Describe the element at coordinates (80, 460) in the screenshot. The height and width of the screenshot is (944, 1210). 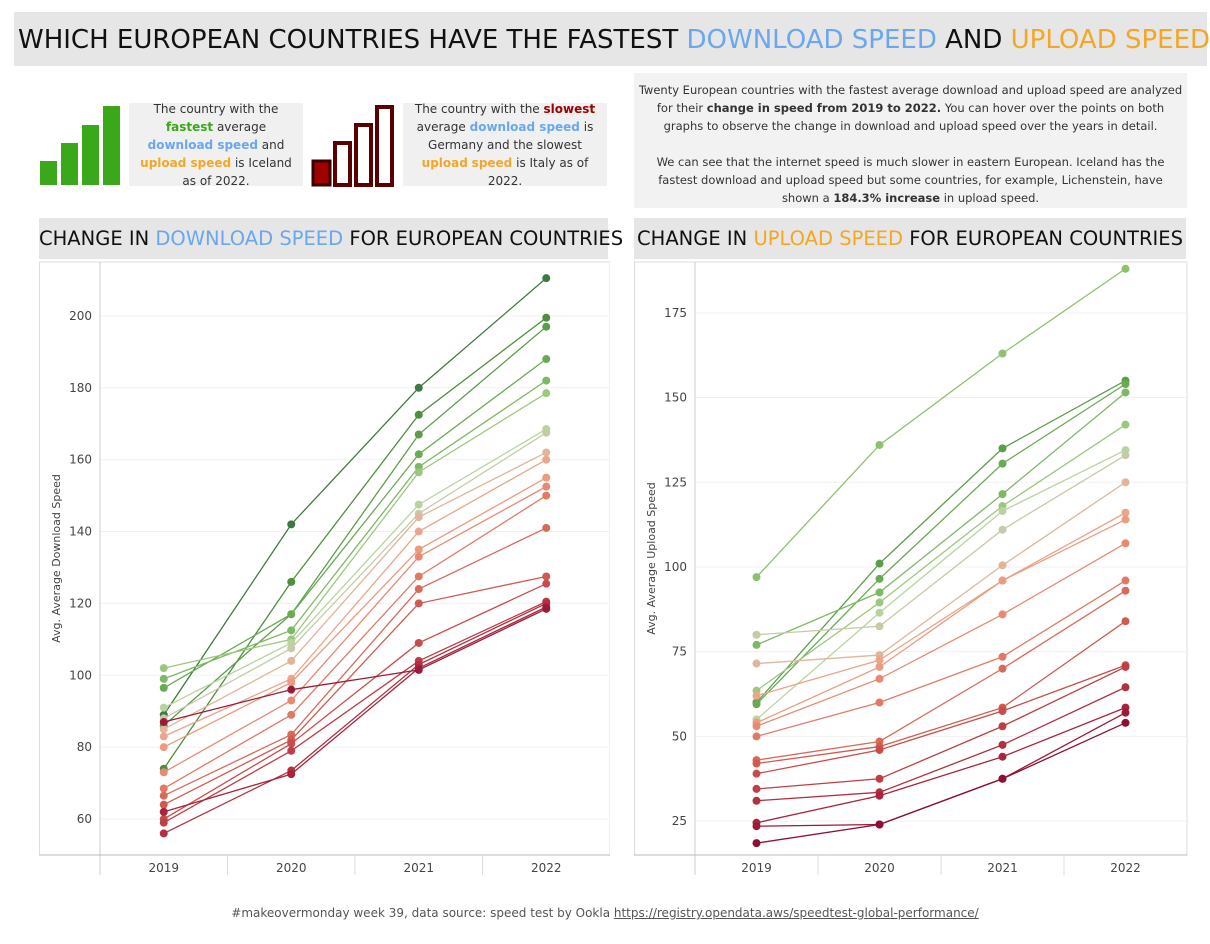
I see `y-tick-label: 160` at that location.